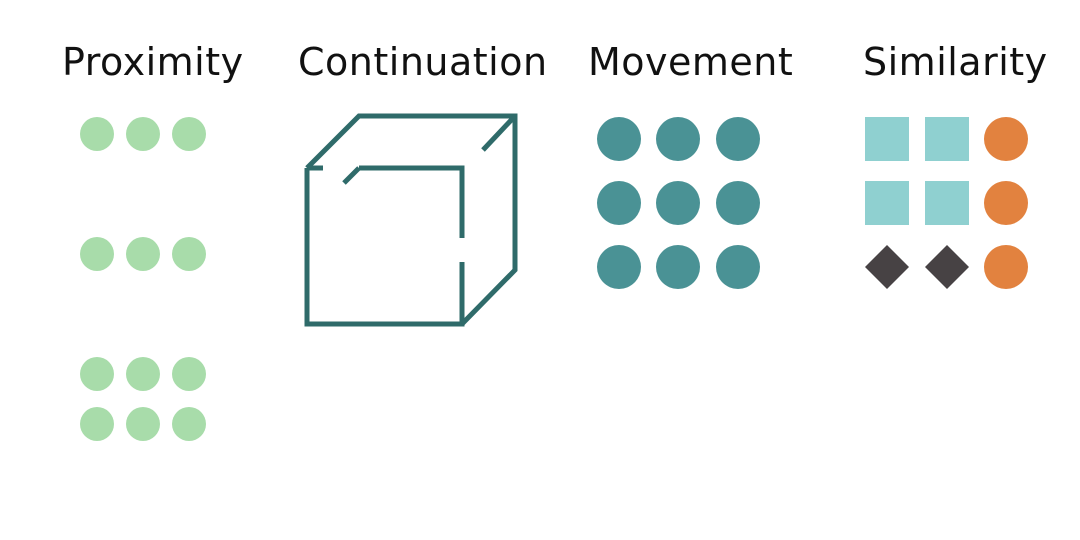  What do you see at coordinates (423, 62) in the screenshot?
I see `continuation-title: Continuation` at bounding box center [423, 62].